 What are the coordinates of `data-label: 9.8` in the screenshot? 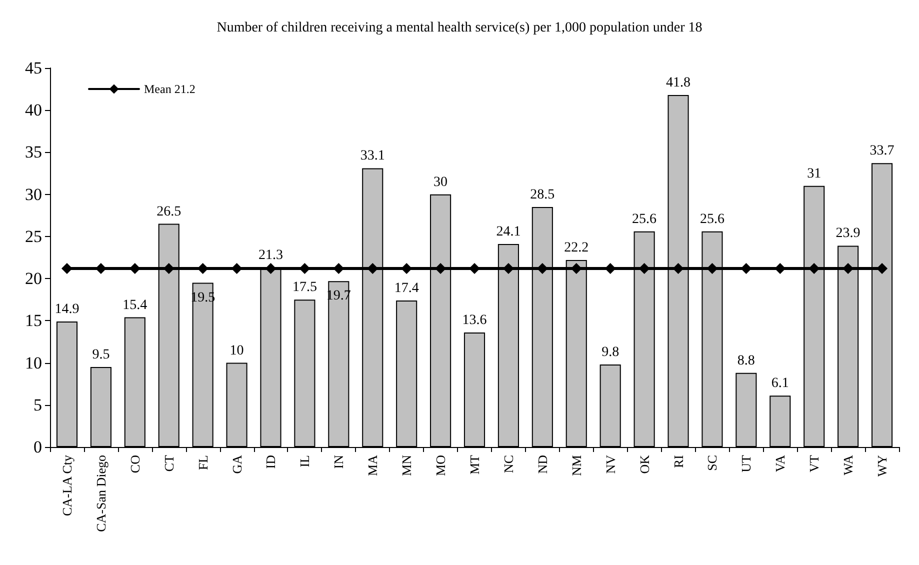 It's located at (611, 352).